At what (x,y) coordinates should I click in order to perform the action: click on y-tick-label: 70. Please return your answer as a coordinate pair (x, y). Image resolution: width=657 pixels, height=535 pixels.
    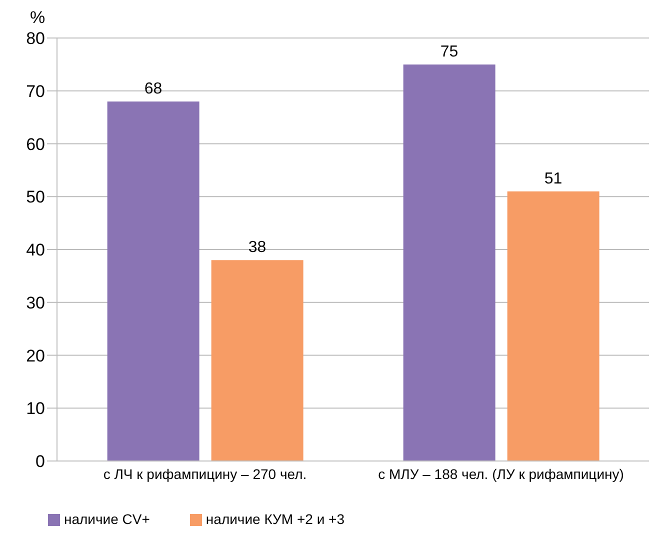
    Looking at the image, I should click on (35, 91).